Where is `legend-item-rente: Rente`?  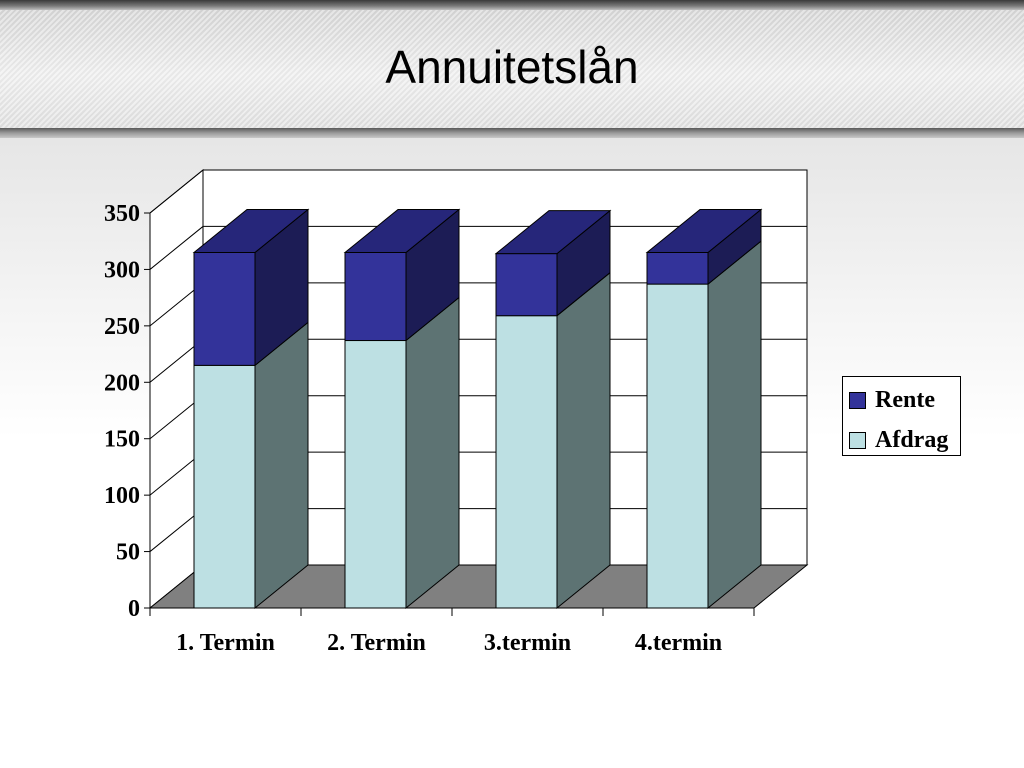
legend-item-rente: Rente is located at coordinates (892, 400).